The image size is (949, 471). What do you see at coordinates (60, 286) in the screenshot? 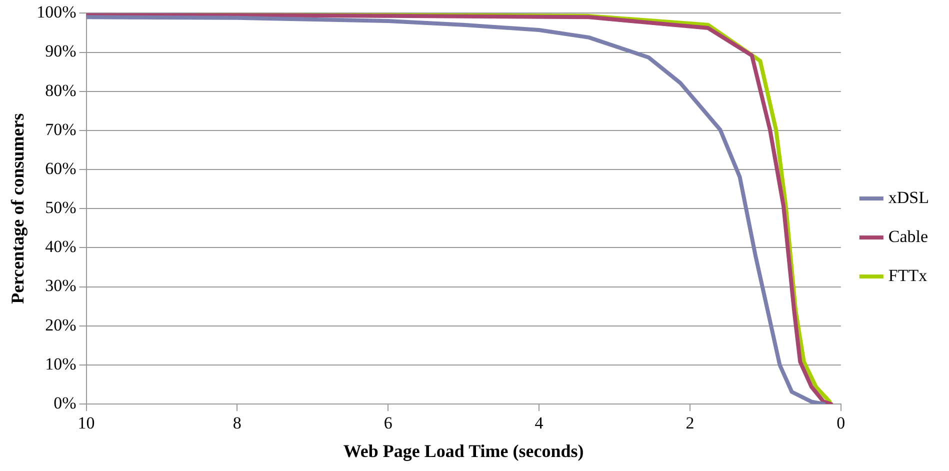
I see `y-tick-label: 30%` at bounding box center [60, 286].